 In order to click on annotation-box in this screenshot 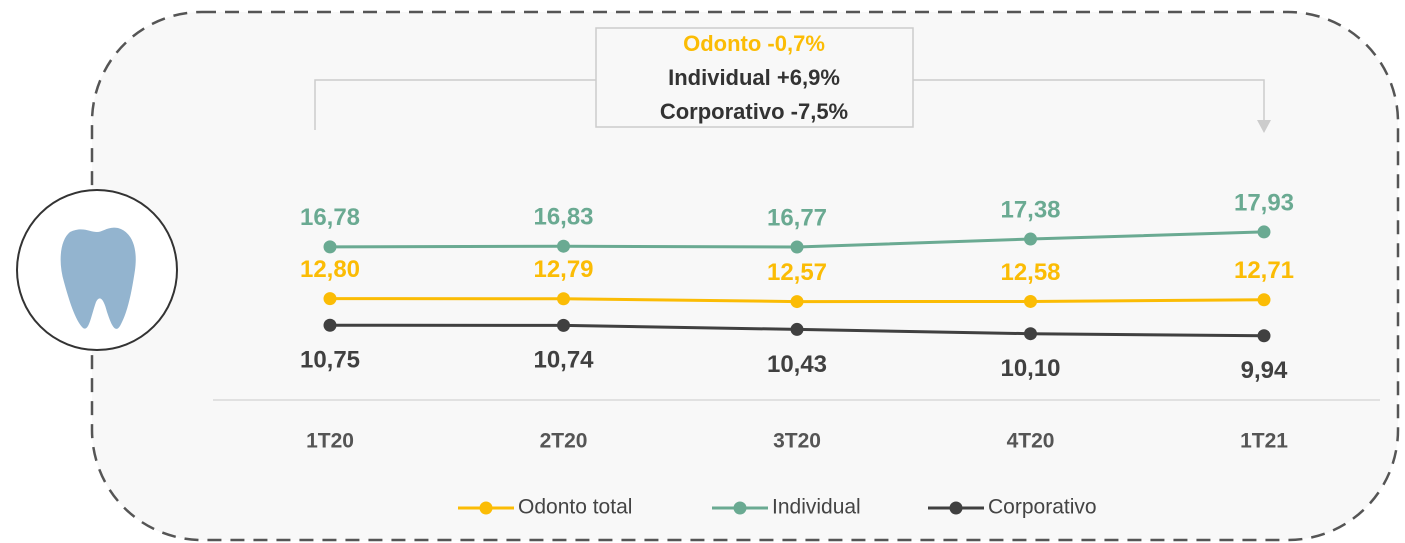, I will do `click(754, 77)`.